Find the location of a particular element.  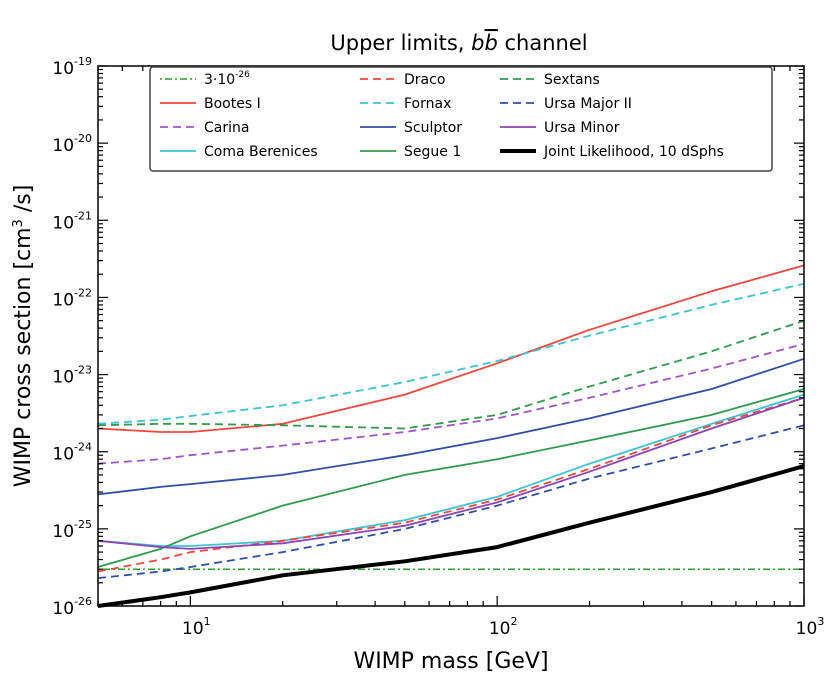

legend-item-fornax: Fornax is located at coordinates (405, 104).